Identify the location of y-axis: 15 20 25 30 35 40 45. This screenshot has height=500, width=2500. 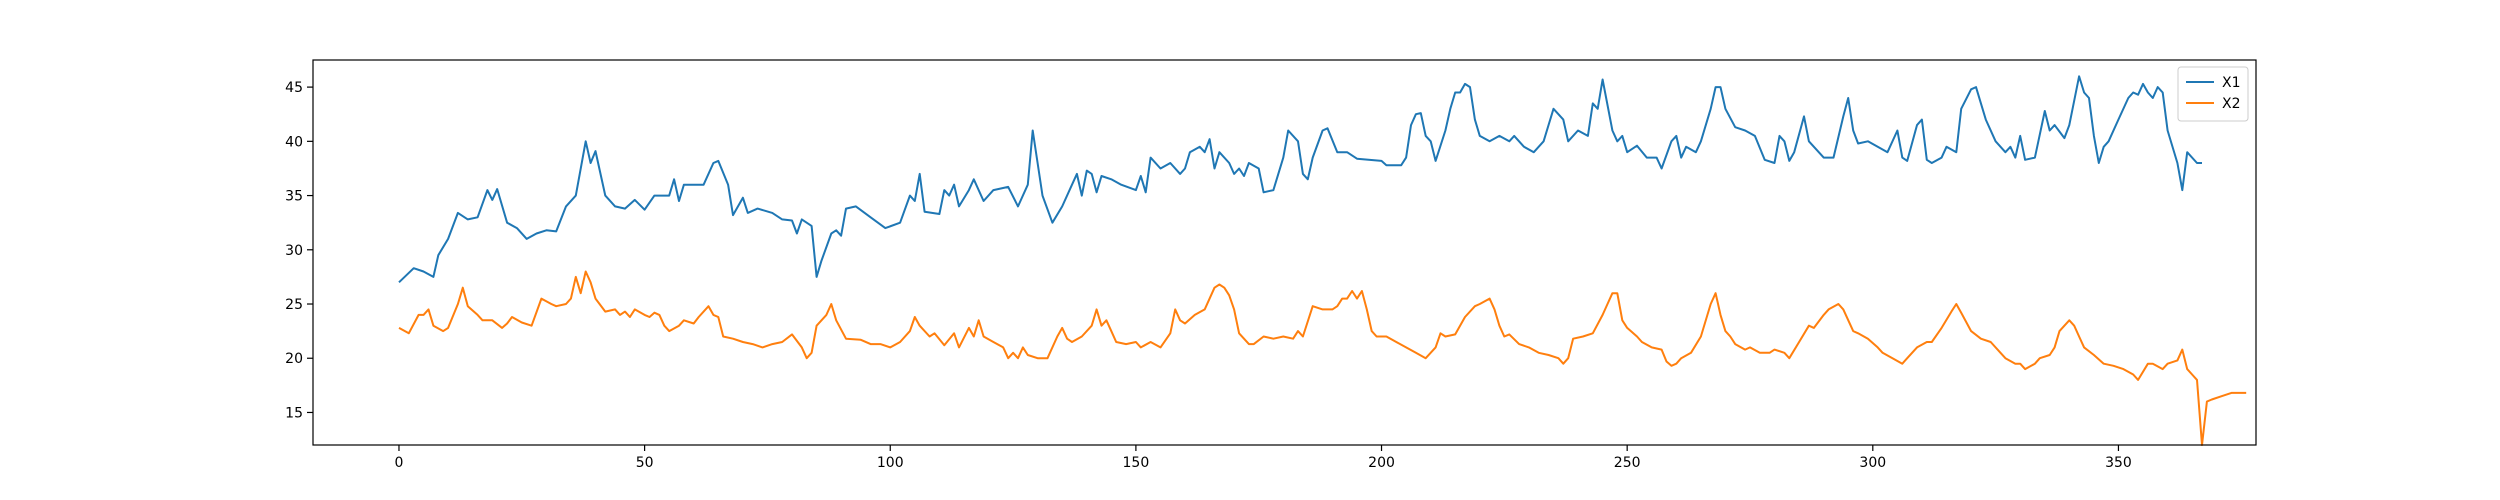
(299, 250).